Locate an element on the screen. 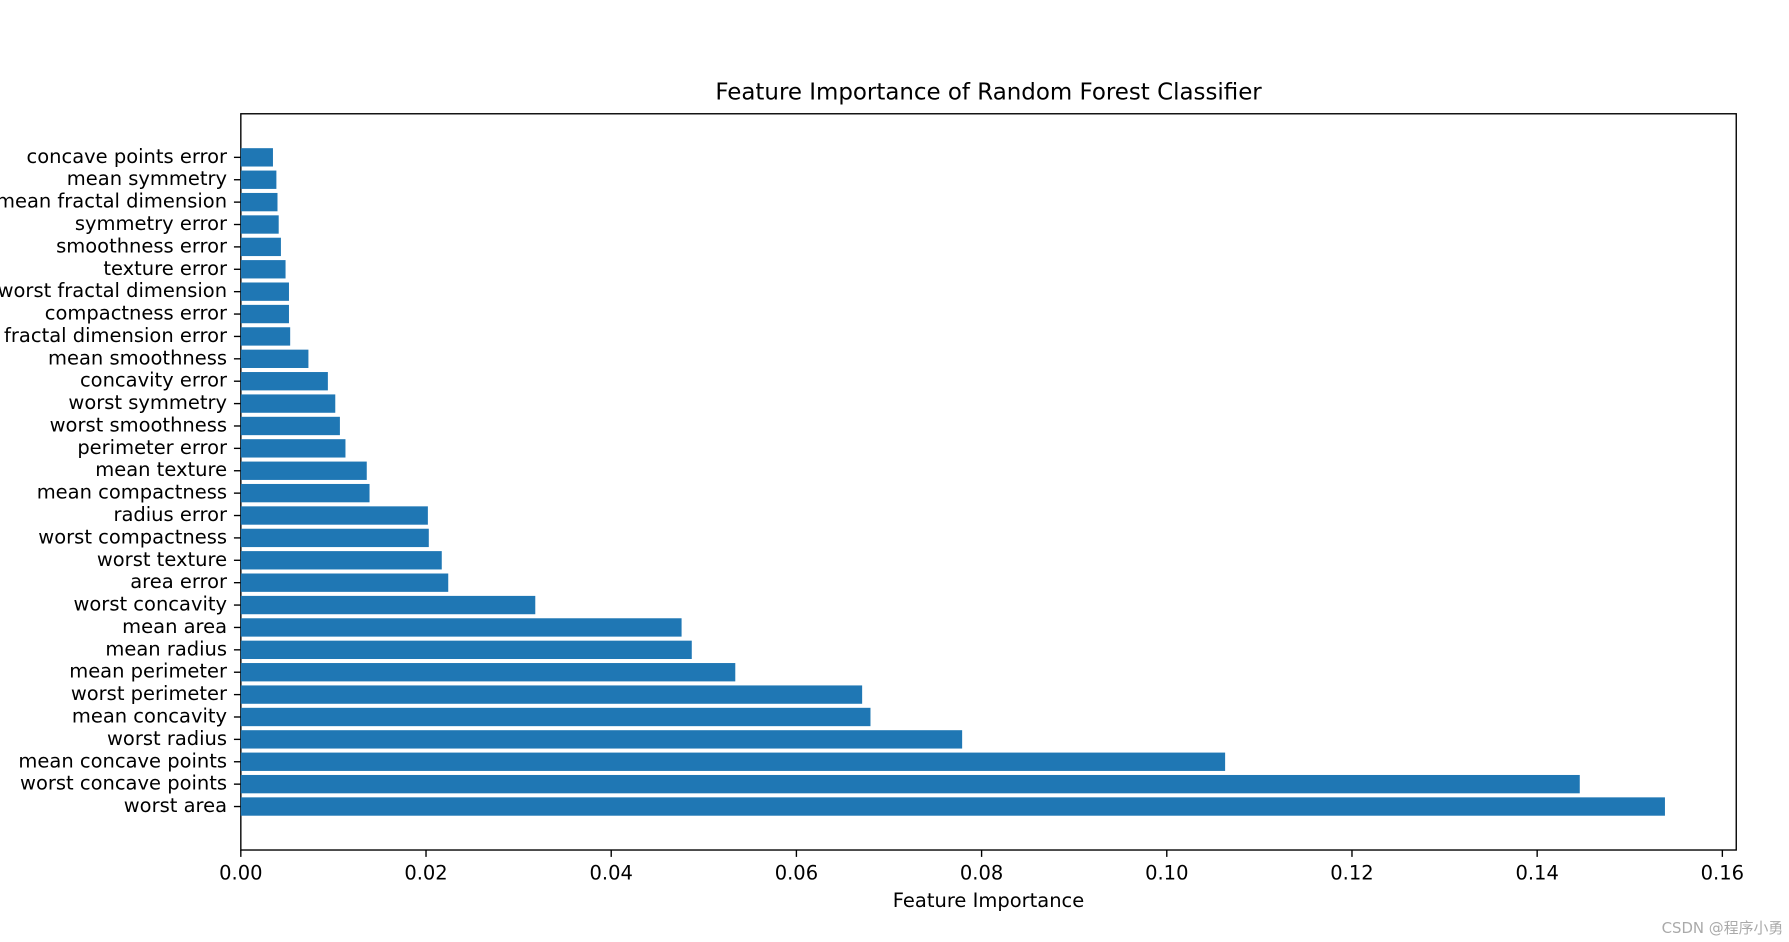 The width and height of the screenshot is (1789, 942). x-tick-label: 0.10 is located at coordinates (1166, 873).